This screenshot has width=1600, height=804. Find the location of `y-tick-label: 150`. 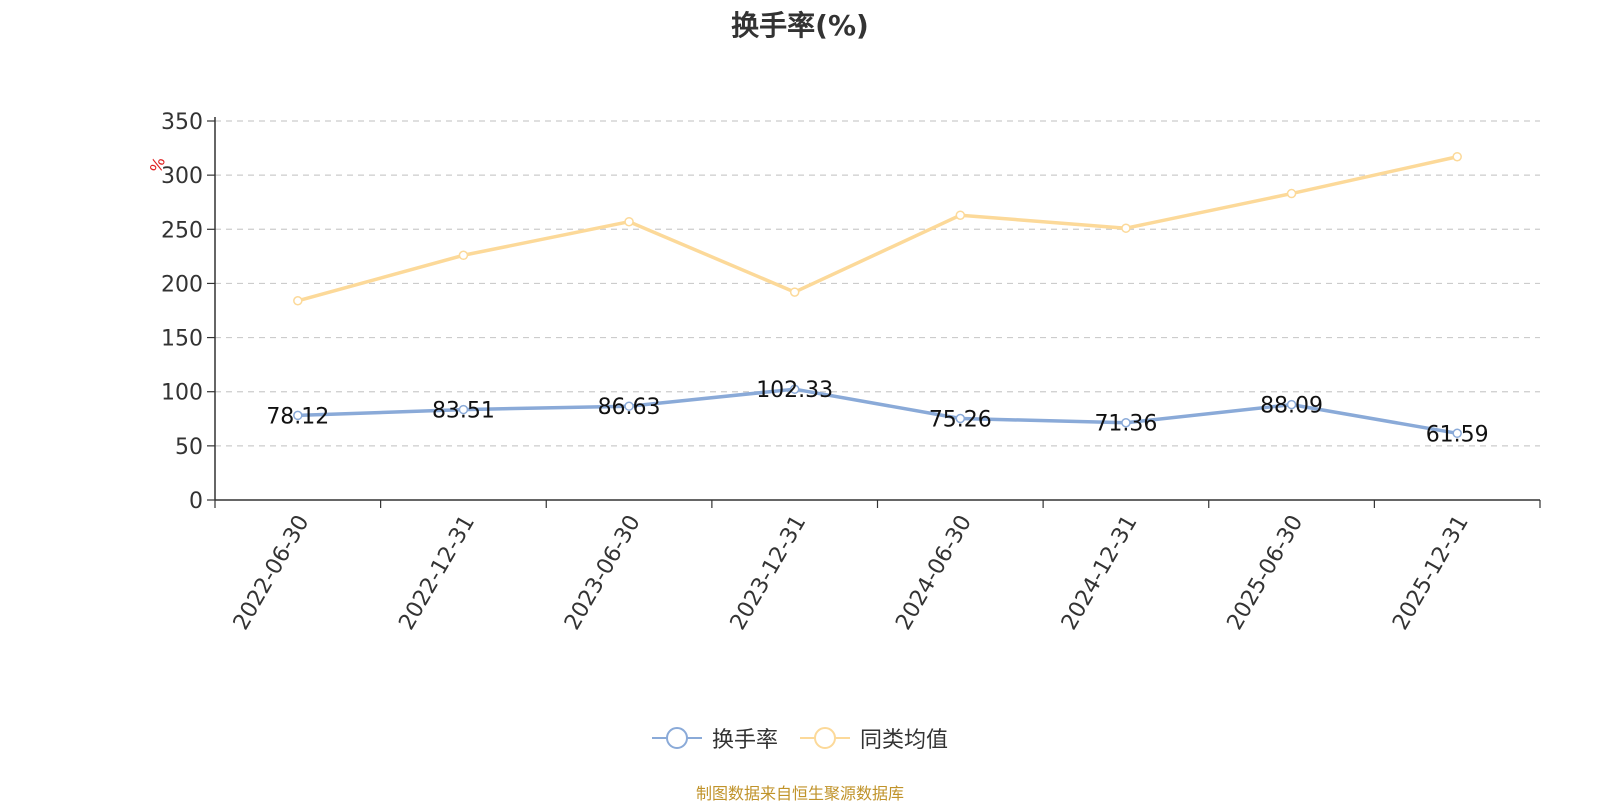

y-tick-label: 150 is located at coordinates (182, 339).